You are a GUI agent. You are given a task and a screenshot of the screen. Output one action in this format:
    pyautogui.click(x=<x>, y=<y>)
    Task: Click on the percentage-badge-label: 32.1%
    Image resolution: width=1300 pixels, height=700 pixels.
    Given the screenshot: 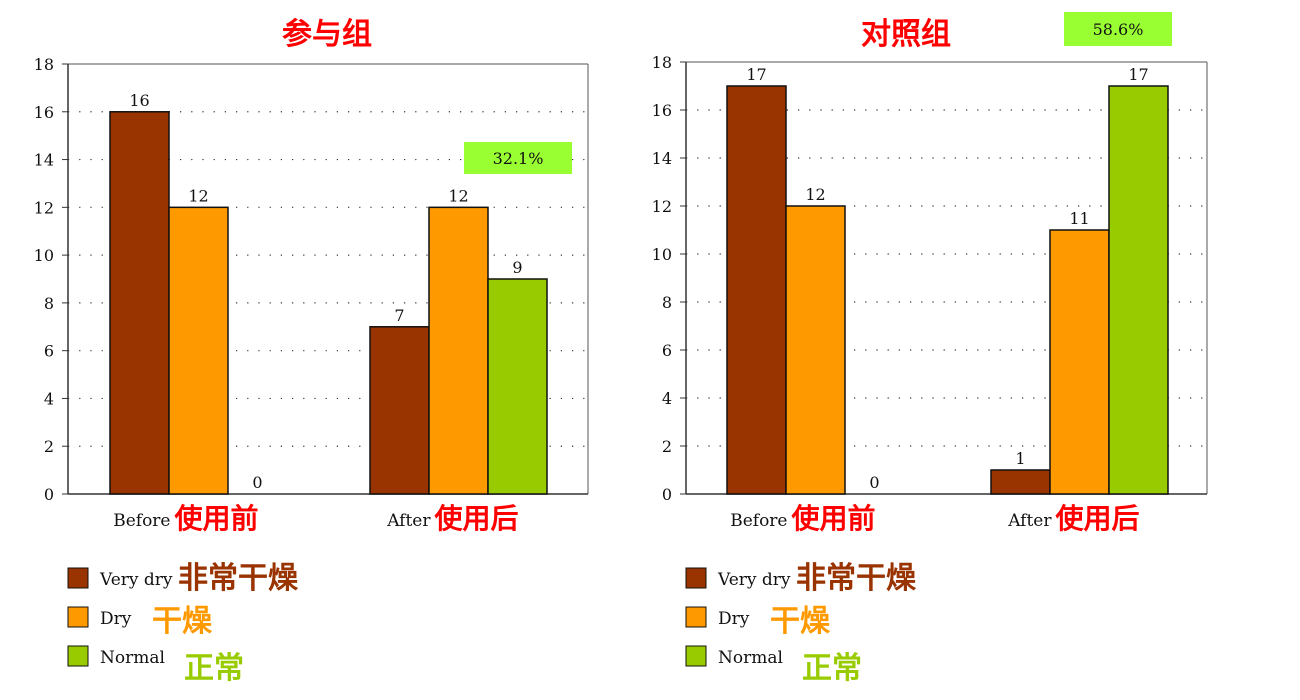 What is the action you would take?
    pyautogui.click(x=518, y=158)
    